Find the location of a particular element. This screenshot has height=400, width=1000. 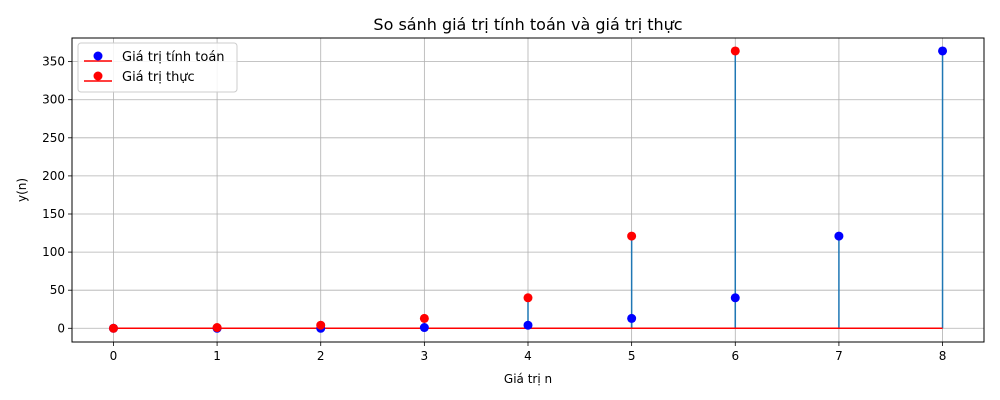

legend-label: Giá trị thực is located at coordinates (158, 77).